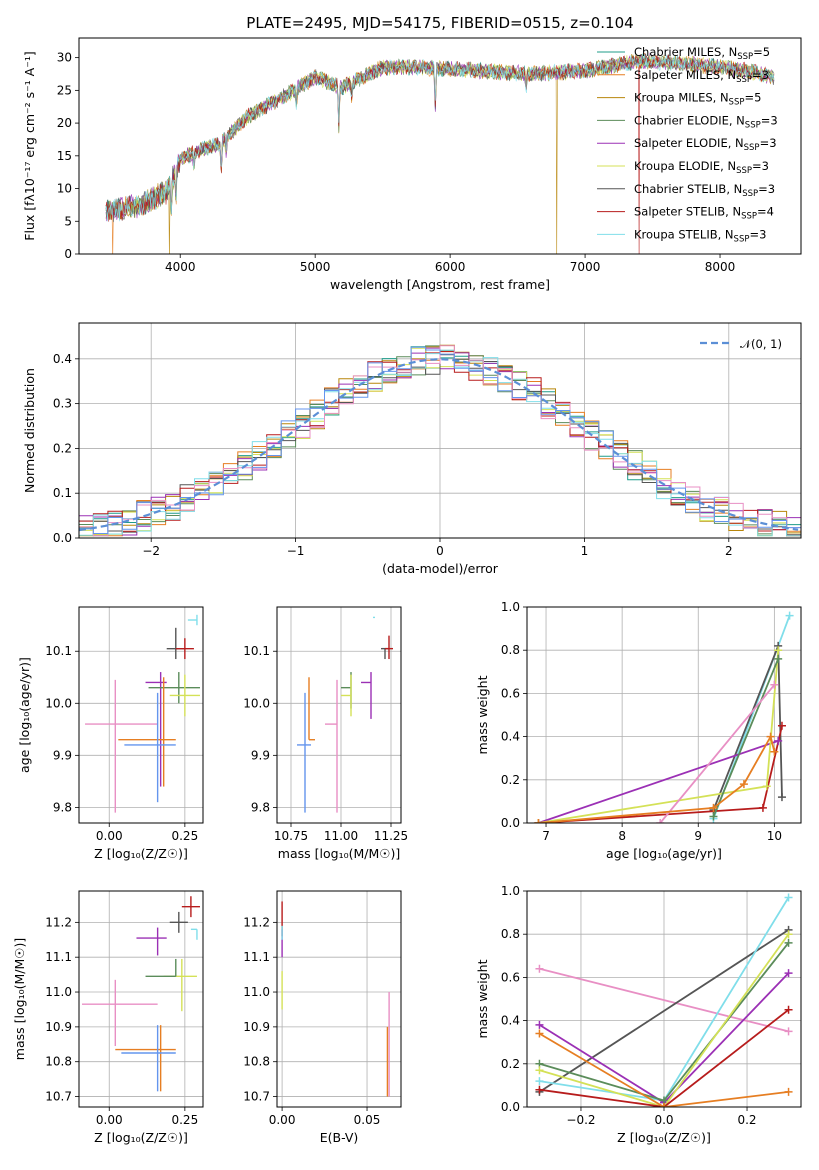 This screenshot has height=1170, width=819. What do you see at coordinates (440, 551) in the screenshot?
I see `x-tick-label: 0` at bounding box center [440, 551].